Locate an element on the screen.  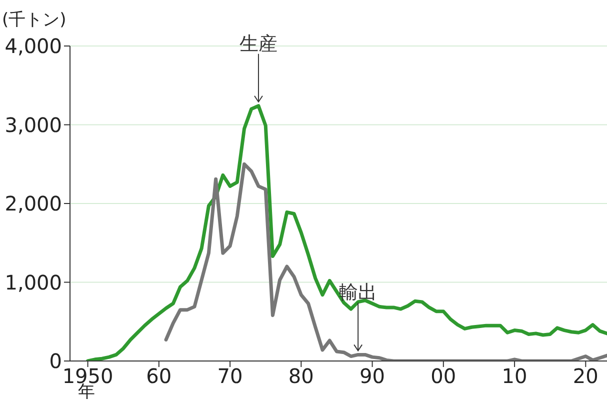
y-tick-label: 1,000 is located at coordinates (33, 282).